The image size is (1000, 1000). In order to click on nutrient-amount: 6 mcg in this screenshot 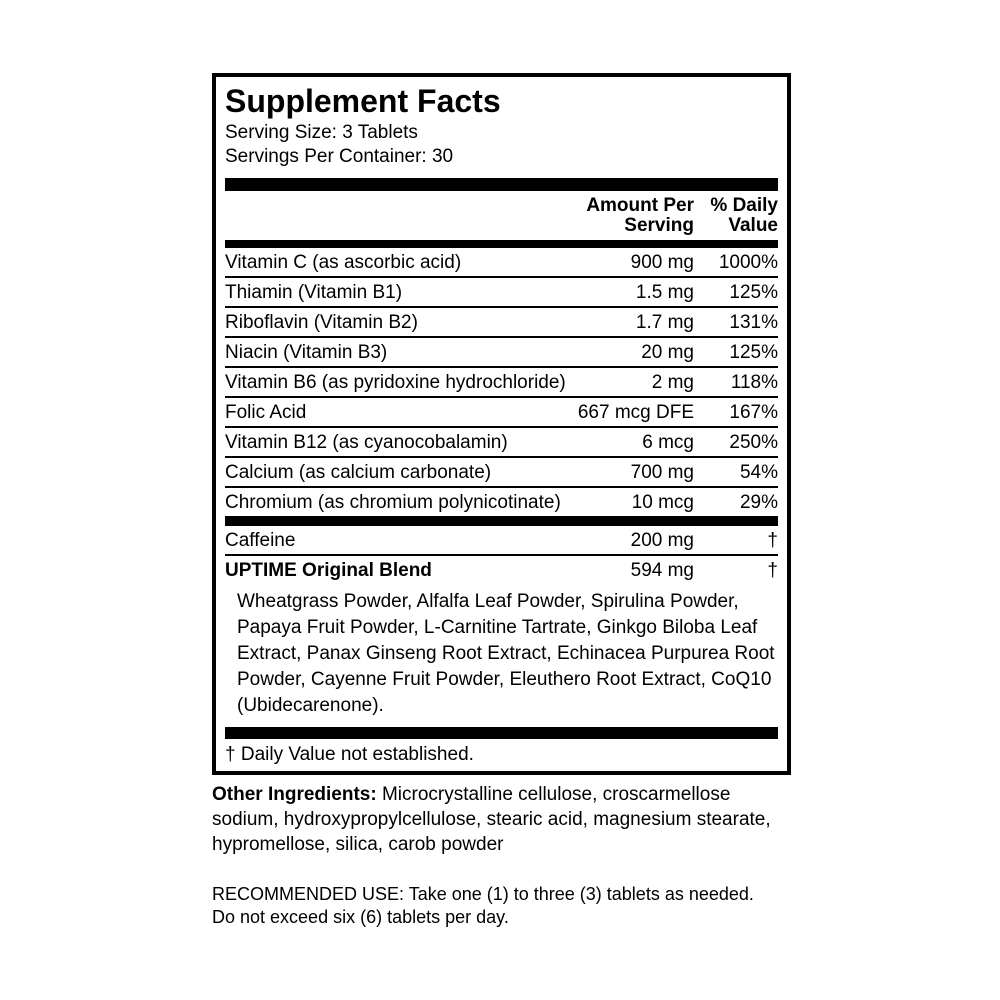, I will do `click(668, 442)`.